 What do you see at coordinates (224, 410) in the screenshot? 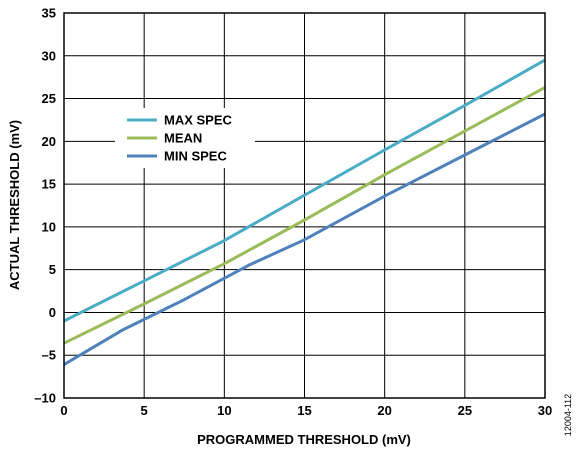
I see `x-tick-label: 10` at bounding box center [224, 410].